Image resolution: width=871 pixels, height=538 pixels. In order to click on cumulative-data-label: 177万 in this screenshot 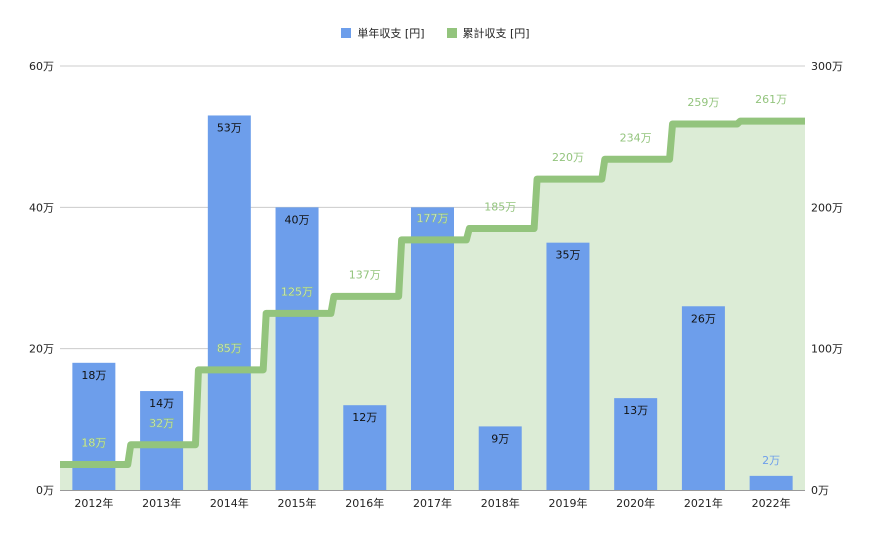, I will do `click(433, 218)`.